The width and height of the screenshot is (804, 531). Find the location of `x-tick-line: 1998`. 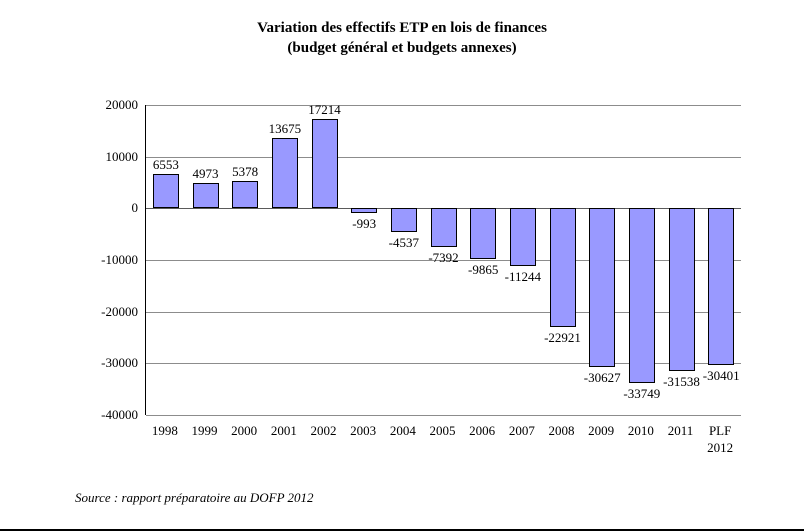

x-tick-line: 1998 is located at coordinates (164, 430).